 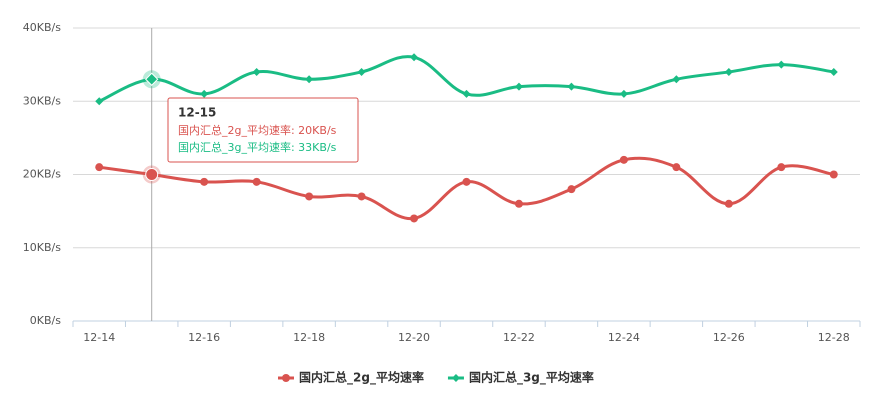 What do you see at coordinates (309, 337) in the screenshot?
I see `x-tick-label: 12-18` at bounding box center [309, 337].